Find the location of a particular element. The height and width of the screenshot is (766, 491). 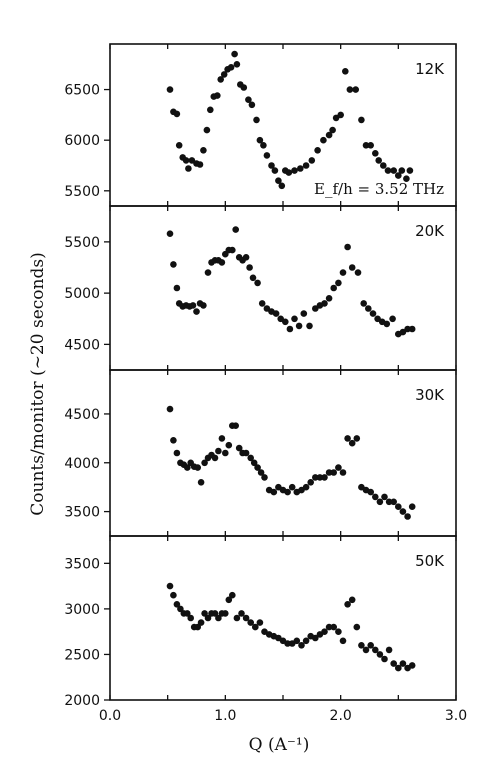

y-tick-label: 6000 is located at coordinates (82, 141).